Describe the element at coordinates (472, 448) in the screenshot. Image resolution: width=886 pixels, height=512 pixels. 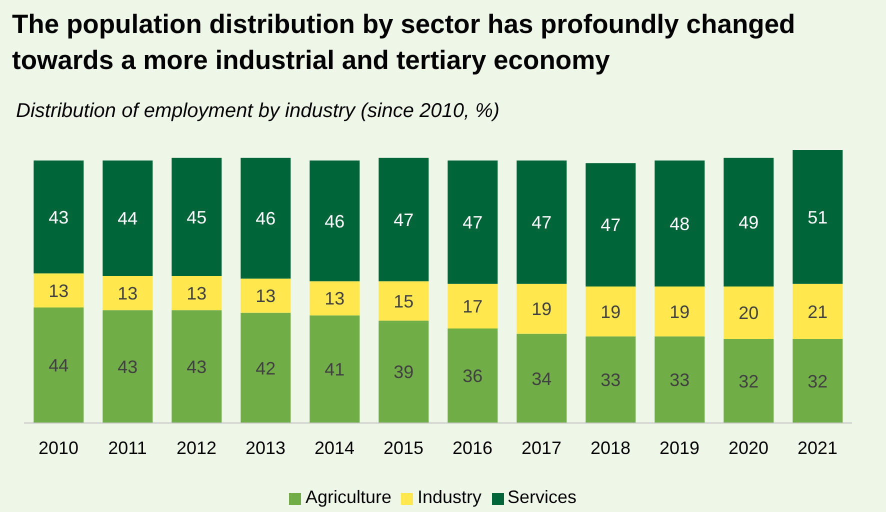
I see `x-tick-label: 2016` at that location.